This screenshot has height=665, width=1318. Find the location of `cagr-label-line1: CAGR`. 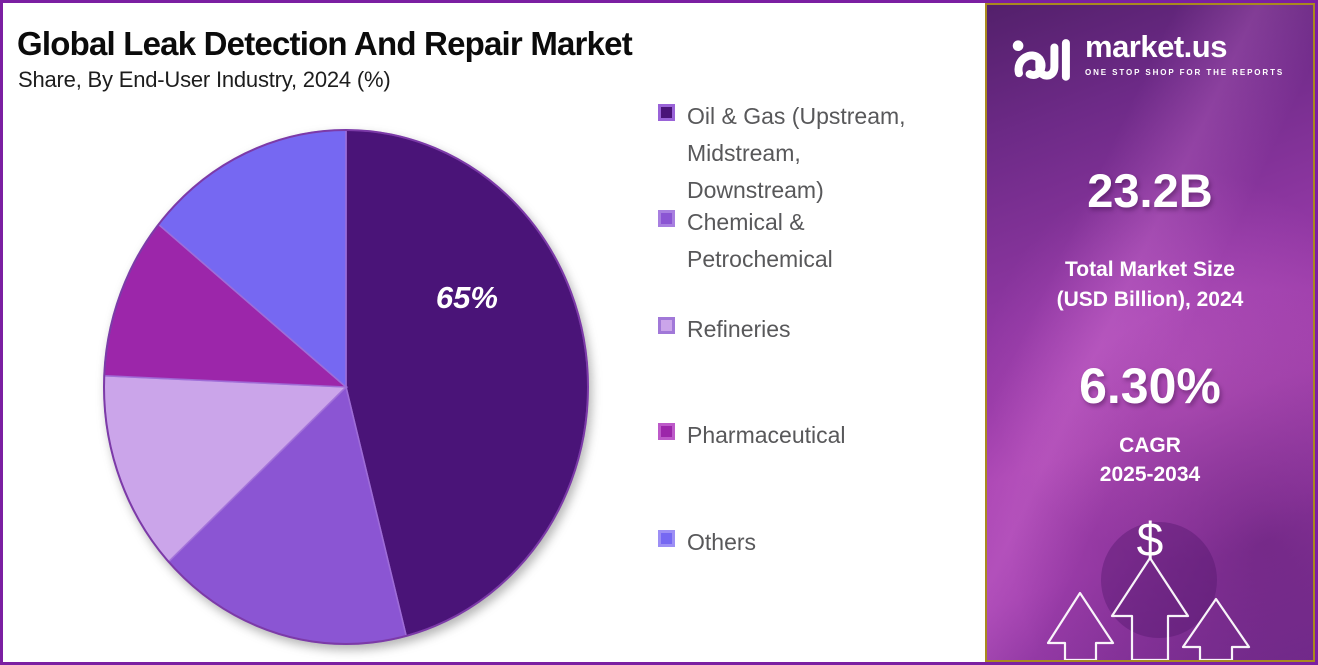

cagr-label-line1: CAGR is located at coordinates (1150, 445).